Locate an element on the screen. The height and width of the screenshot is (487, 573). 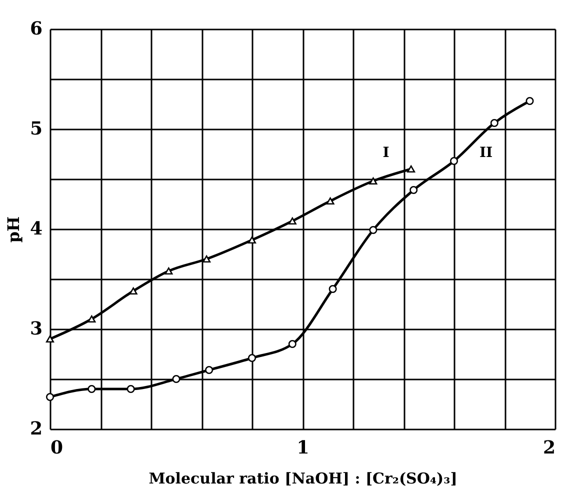
y-tick-label: 3 is located at coordinates (36, 329).